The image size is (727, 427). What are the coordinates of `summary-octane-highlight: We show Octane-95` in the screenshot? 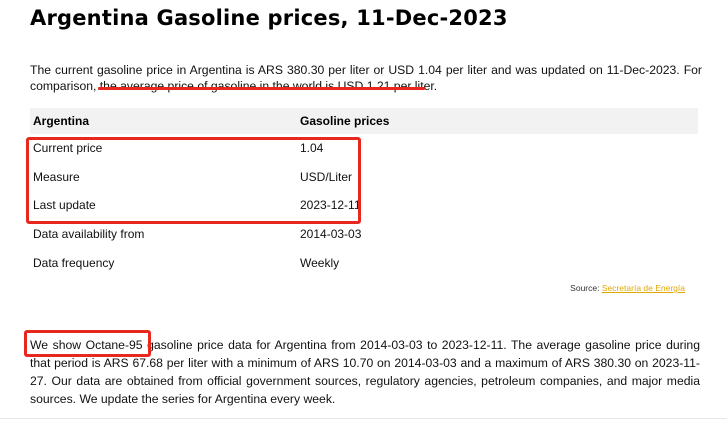 It's located at (86, 345).